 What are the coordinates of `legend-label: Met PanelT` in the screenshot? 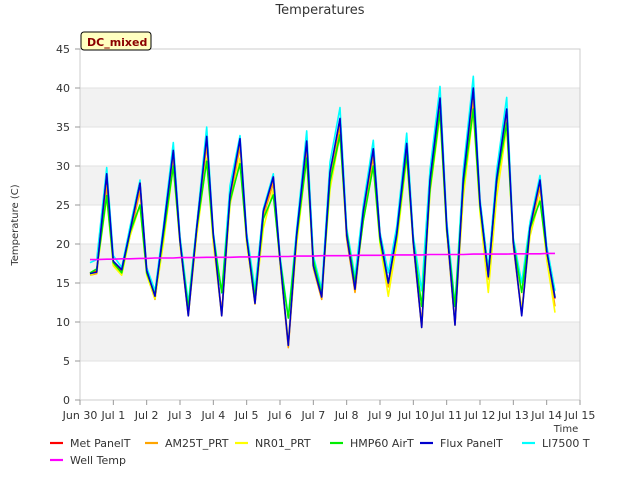 It's located at (100, 443).